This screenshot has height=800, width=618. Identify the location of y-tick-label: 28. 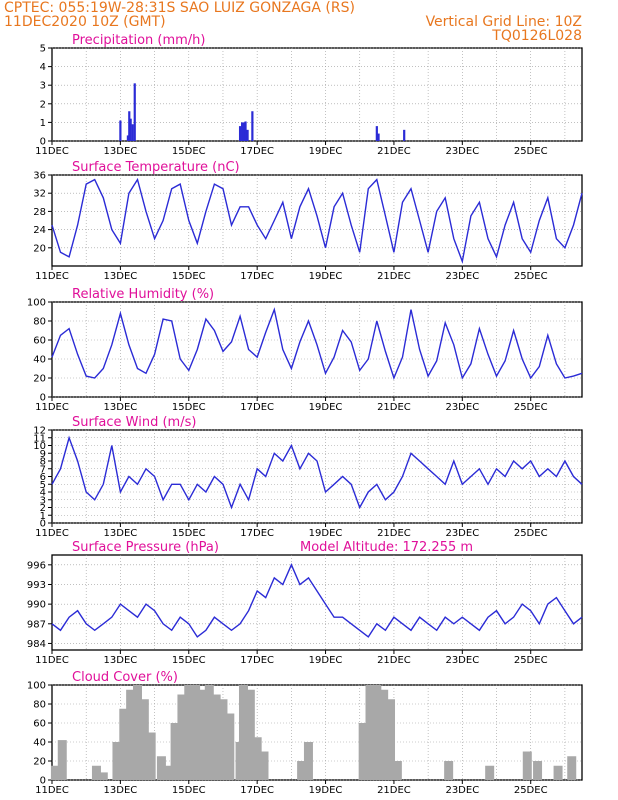
(39, 212).